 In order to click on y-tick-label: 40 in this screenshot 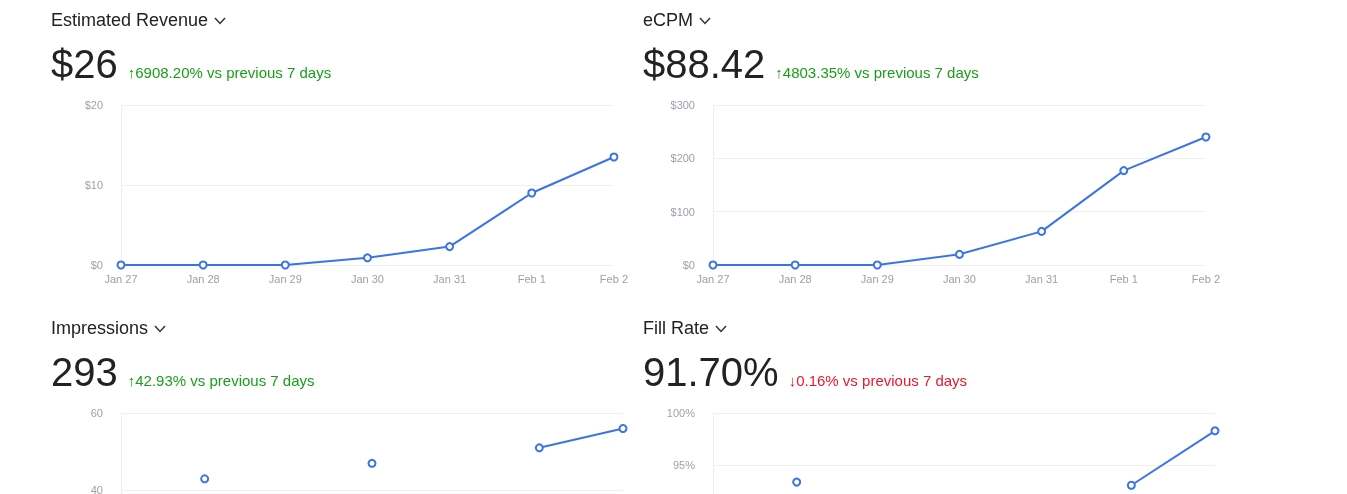, I will do `click(96, 489)`.